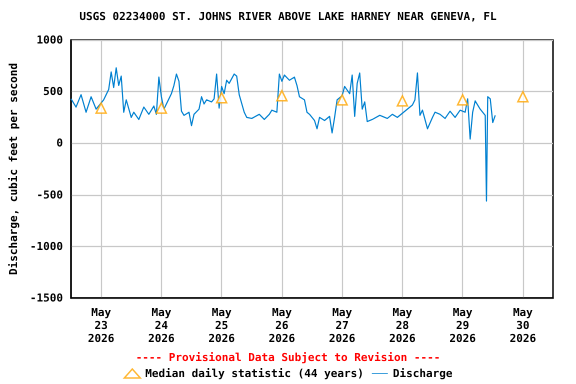 This screenshot has height=384, width=576. Describe the element at coordinates (50, 195) in the screenshot. I see `y-tick-label: -500` at that location.